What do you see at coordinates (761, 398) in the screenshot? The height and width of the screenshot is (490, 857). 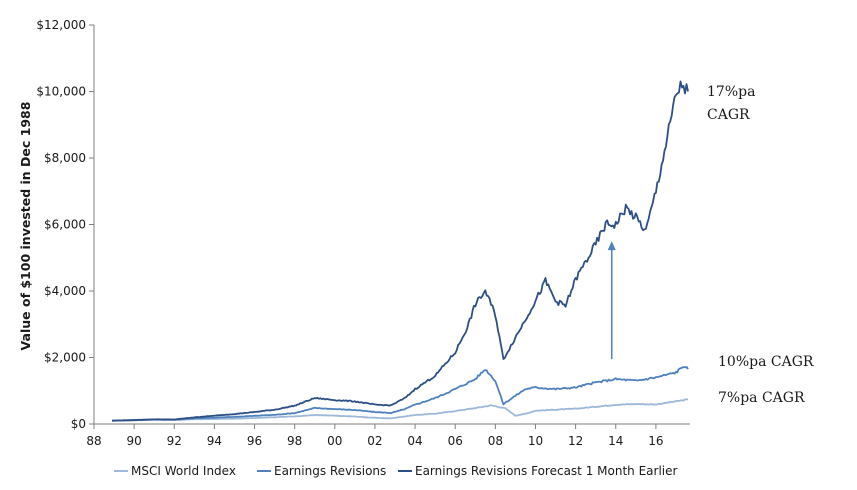 I see `annotation-label: 7%pa CAGR` at bounding box center [761, 398].